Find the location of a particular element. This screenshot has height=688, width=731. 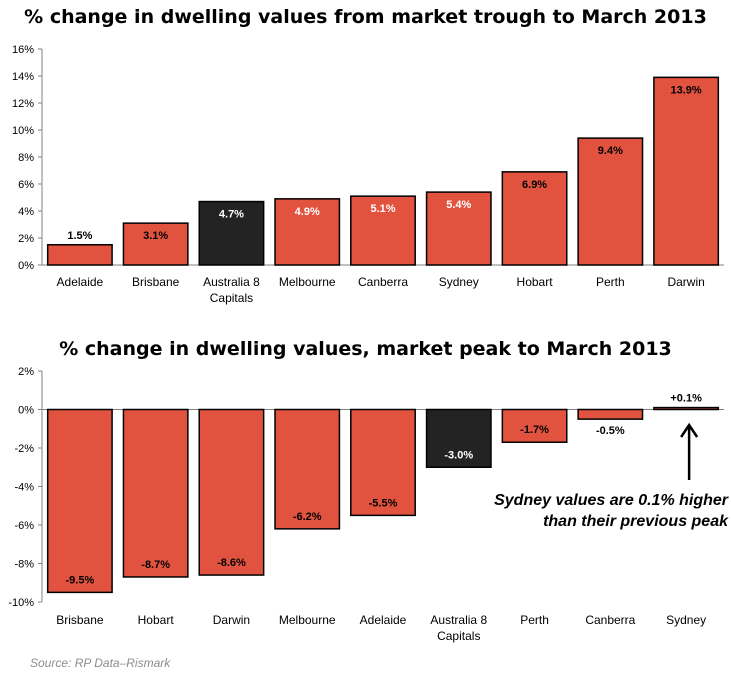

data-label: 4.7% is located at coordinates (231, 215).